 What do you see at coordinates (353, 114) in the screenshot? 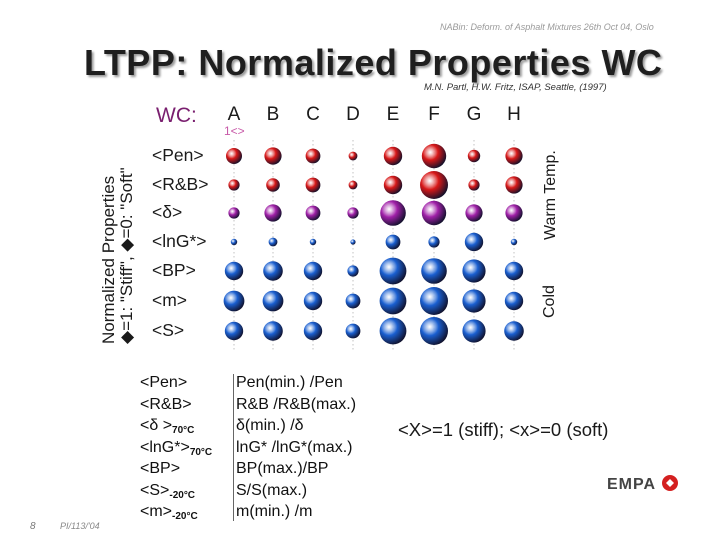
I see `column-label-d: D` at bounding box center [353, 114].